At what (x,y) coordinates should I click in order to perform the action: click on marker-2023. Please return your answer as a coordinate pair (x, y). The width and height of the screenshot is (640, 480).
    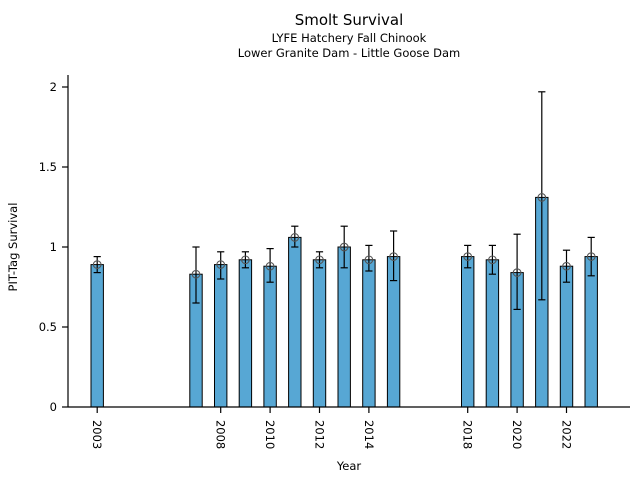
    Looking at the image, I should click on (591, 256).